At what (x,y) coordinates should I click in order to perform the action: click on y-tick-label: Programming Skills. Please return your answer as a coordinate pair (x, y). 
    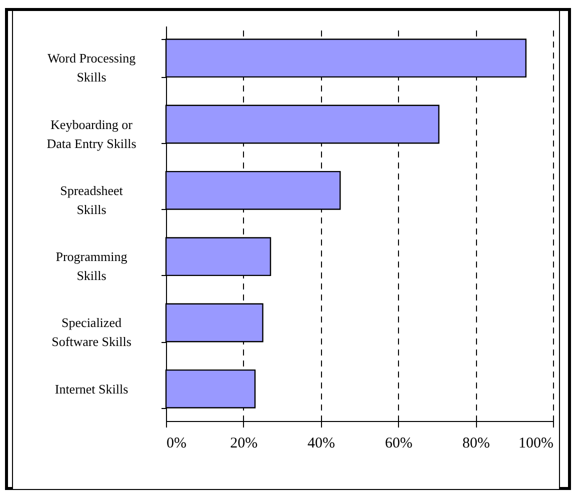
    Looking at the image, I should click on (92, 266).